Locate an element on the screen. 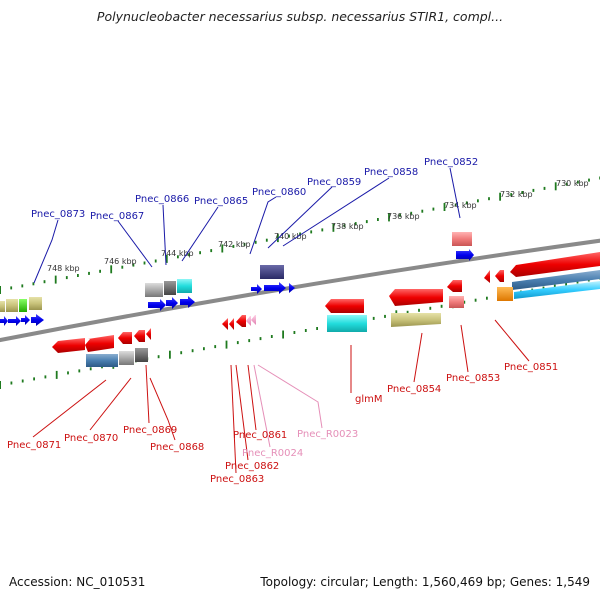 The width and height of the screenshot is (600, 600). scale-label: 738 kbp is located at coordinates (347, 226).